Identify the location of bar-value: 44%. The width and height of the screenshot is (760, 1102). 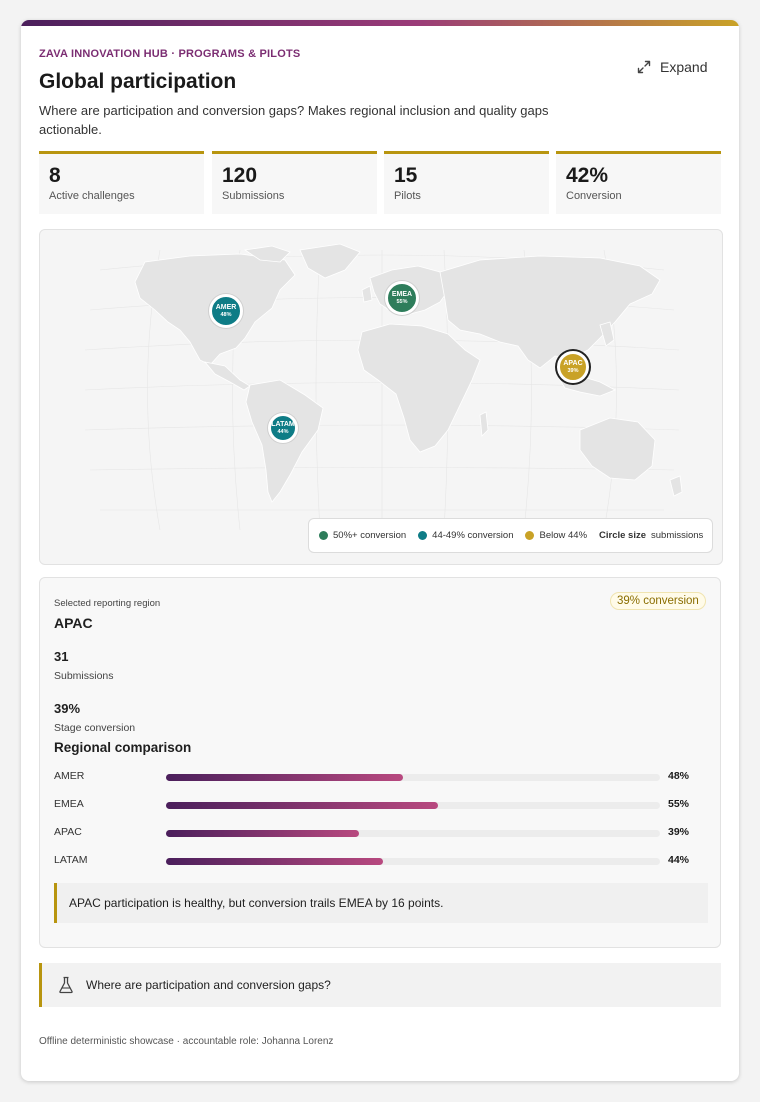
(679, 860).